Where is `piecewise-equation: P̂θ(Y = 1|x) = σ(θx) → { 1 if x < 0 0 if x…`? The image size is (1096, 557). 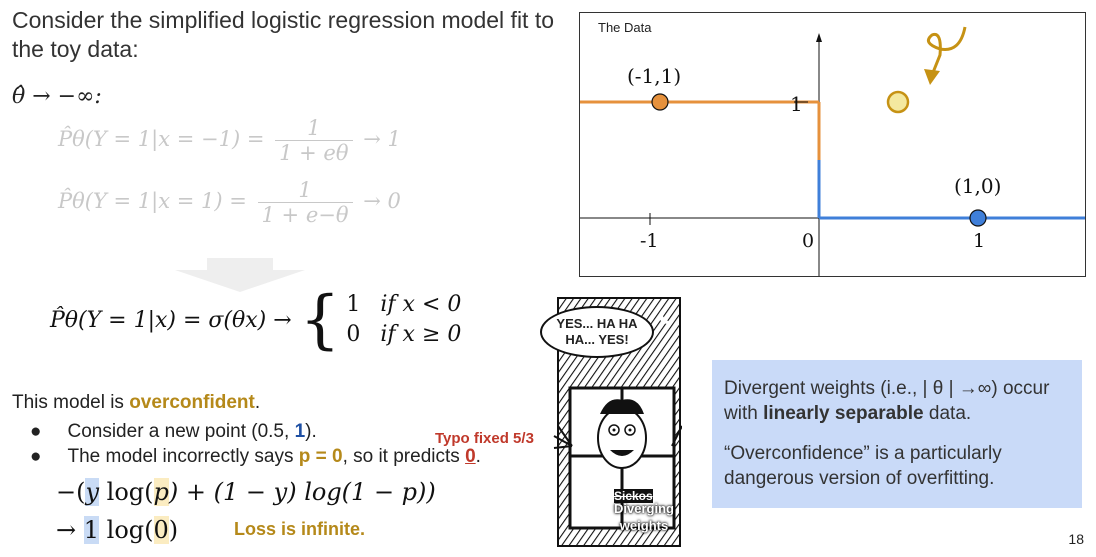
piecewise-equation: P̂θ(Y = 1|x) = σ(θx) → { 1 if x < 0 0 if x… is located at coordinates (255, 320).